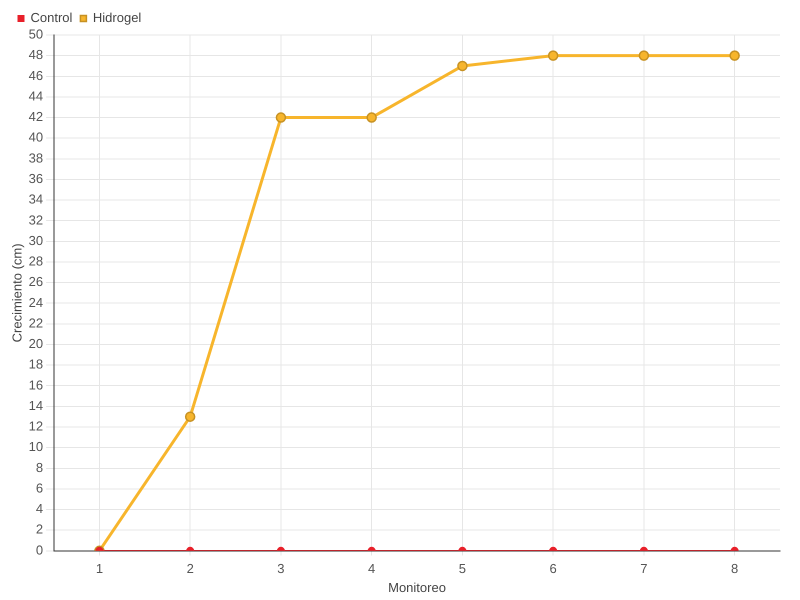  I want to click on x-tick-label: 4, so click(372, 568).